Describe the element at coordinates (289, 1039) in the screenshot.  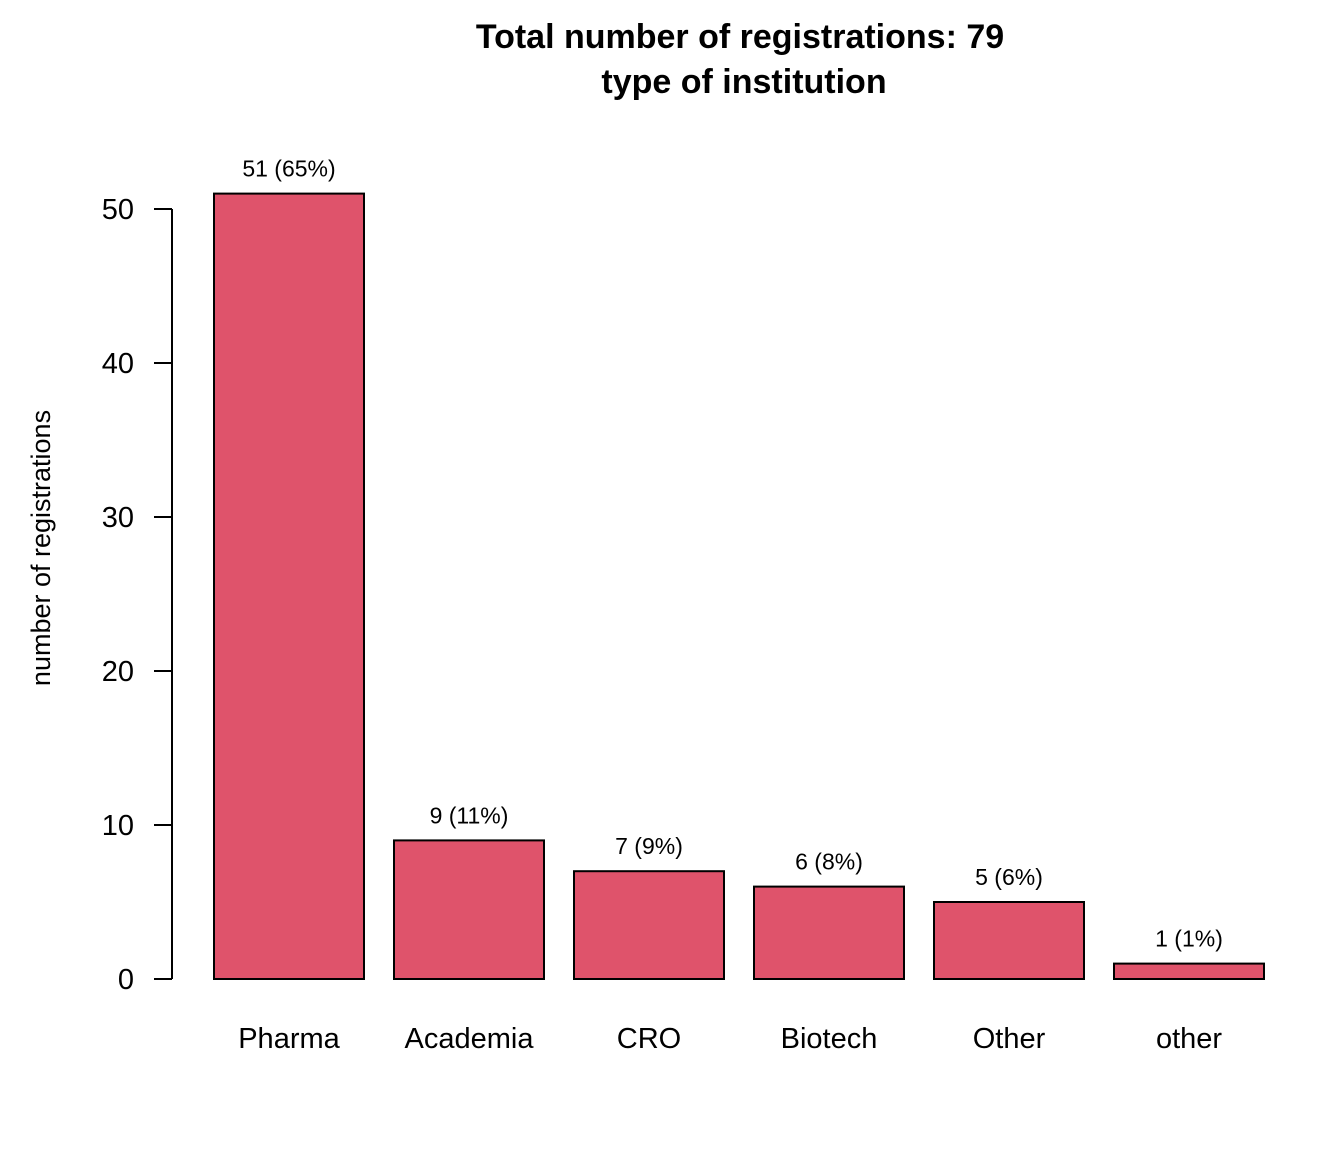
I see `x-category-label: Pharma` at that location.